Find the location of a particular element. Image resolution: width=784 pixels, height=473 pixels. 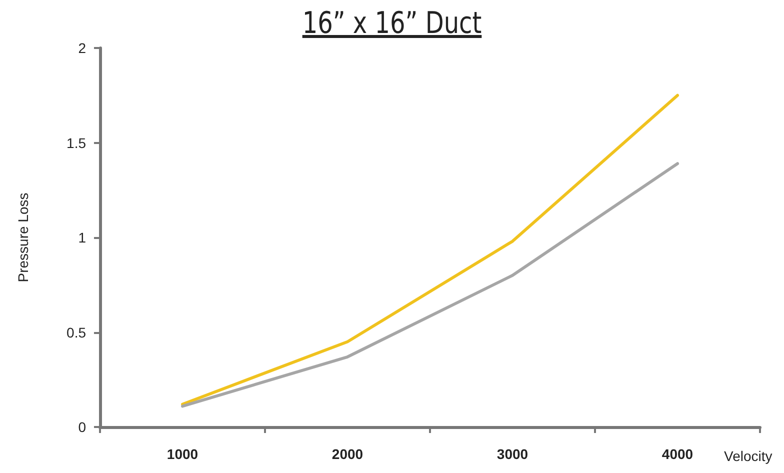

x-tick-label: 2000 is located at coordinates (348, 454).